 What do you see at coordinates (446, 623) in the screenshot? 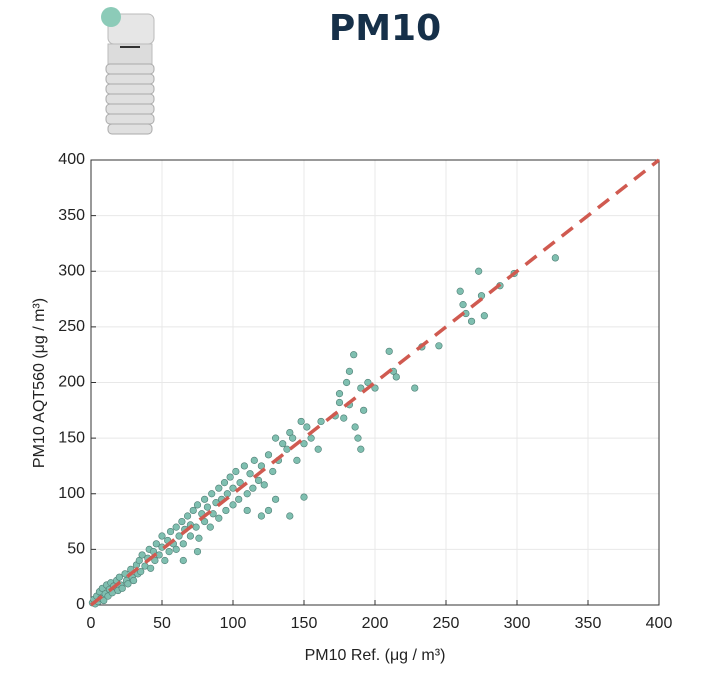
I see `x-tick-label: 250` at bounding box center [446, 623].